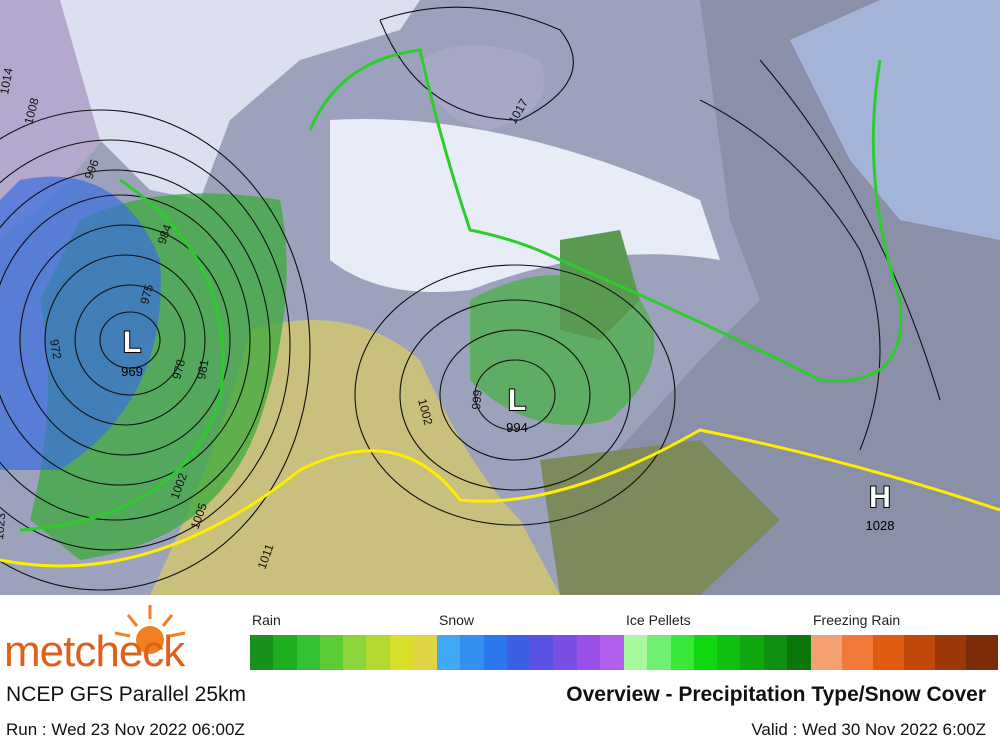 This screenshot has height=749, width=1000. Describe the element at coordinates (165, 234) in the screenshot. I see `isobar-label: 984` at that location.